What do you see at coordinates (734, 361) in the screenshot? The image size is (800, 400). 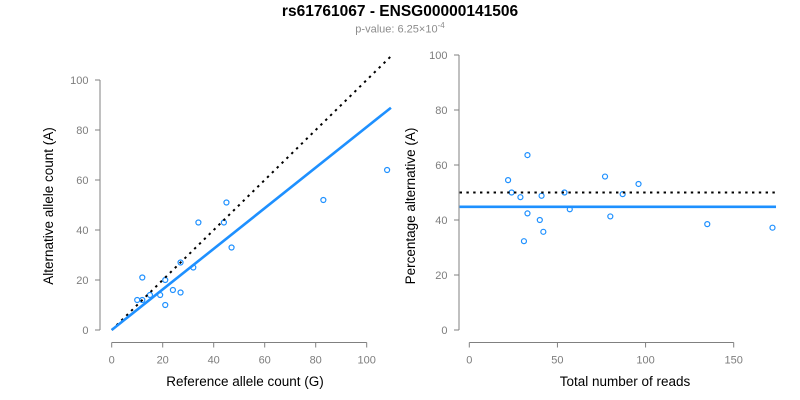 I see `x-tick-label: 150` at bounding box center [734, 361].